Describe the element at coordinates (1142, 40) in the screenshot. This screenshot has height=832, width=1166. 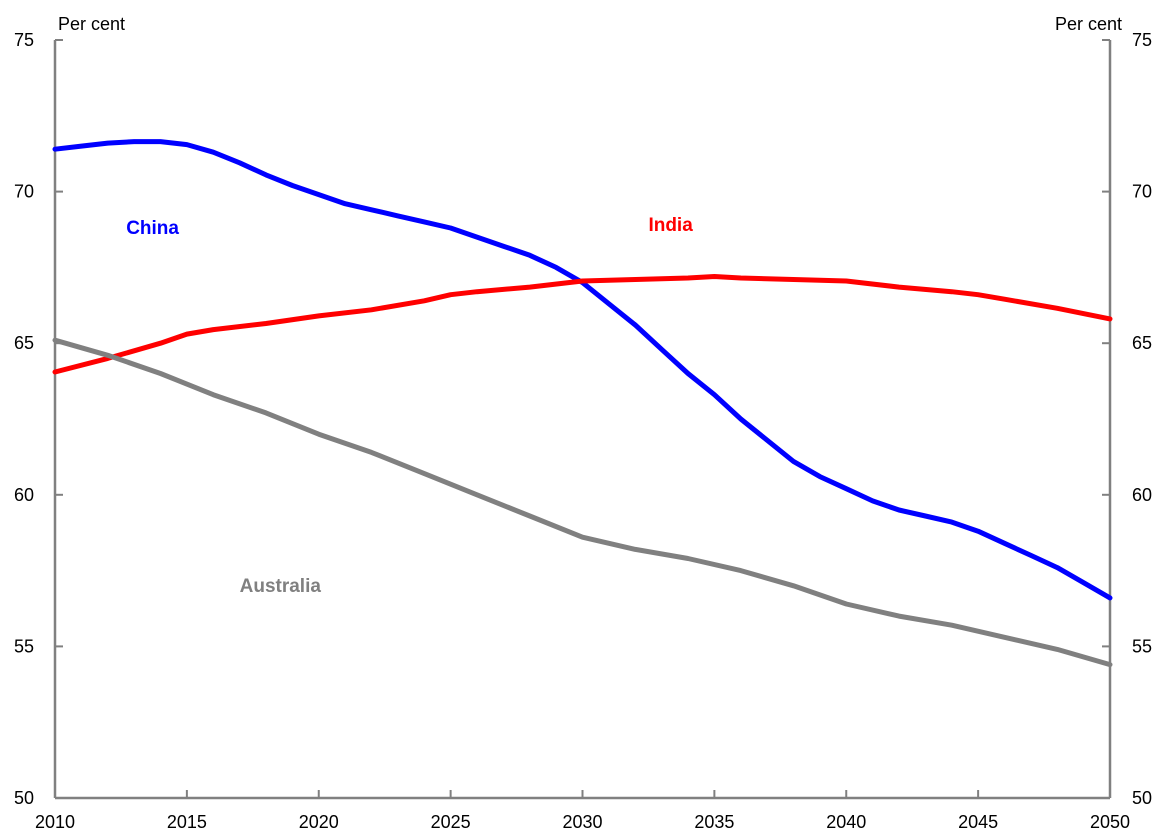
I see `right-y-tick-label: 75` at that location.